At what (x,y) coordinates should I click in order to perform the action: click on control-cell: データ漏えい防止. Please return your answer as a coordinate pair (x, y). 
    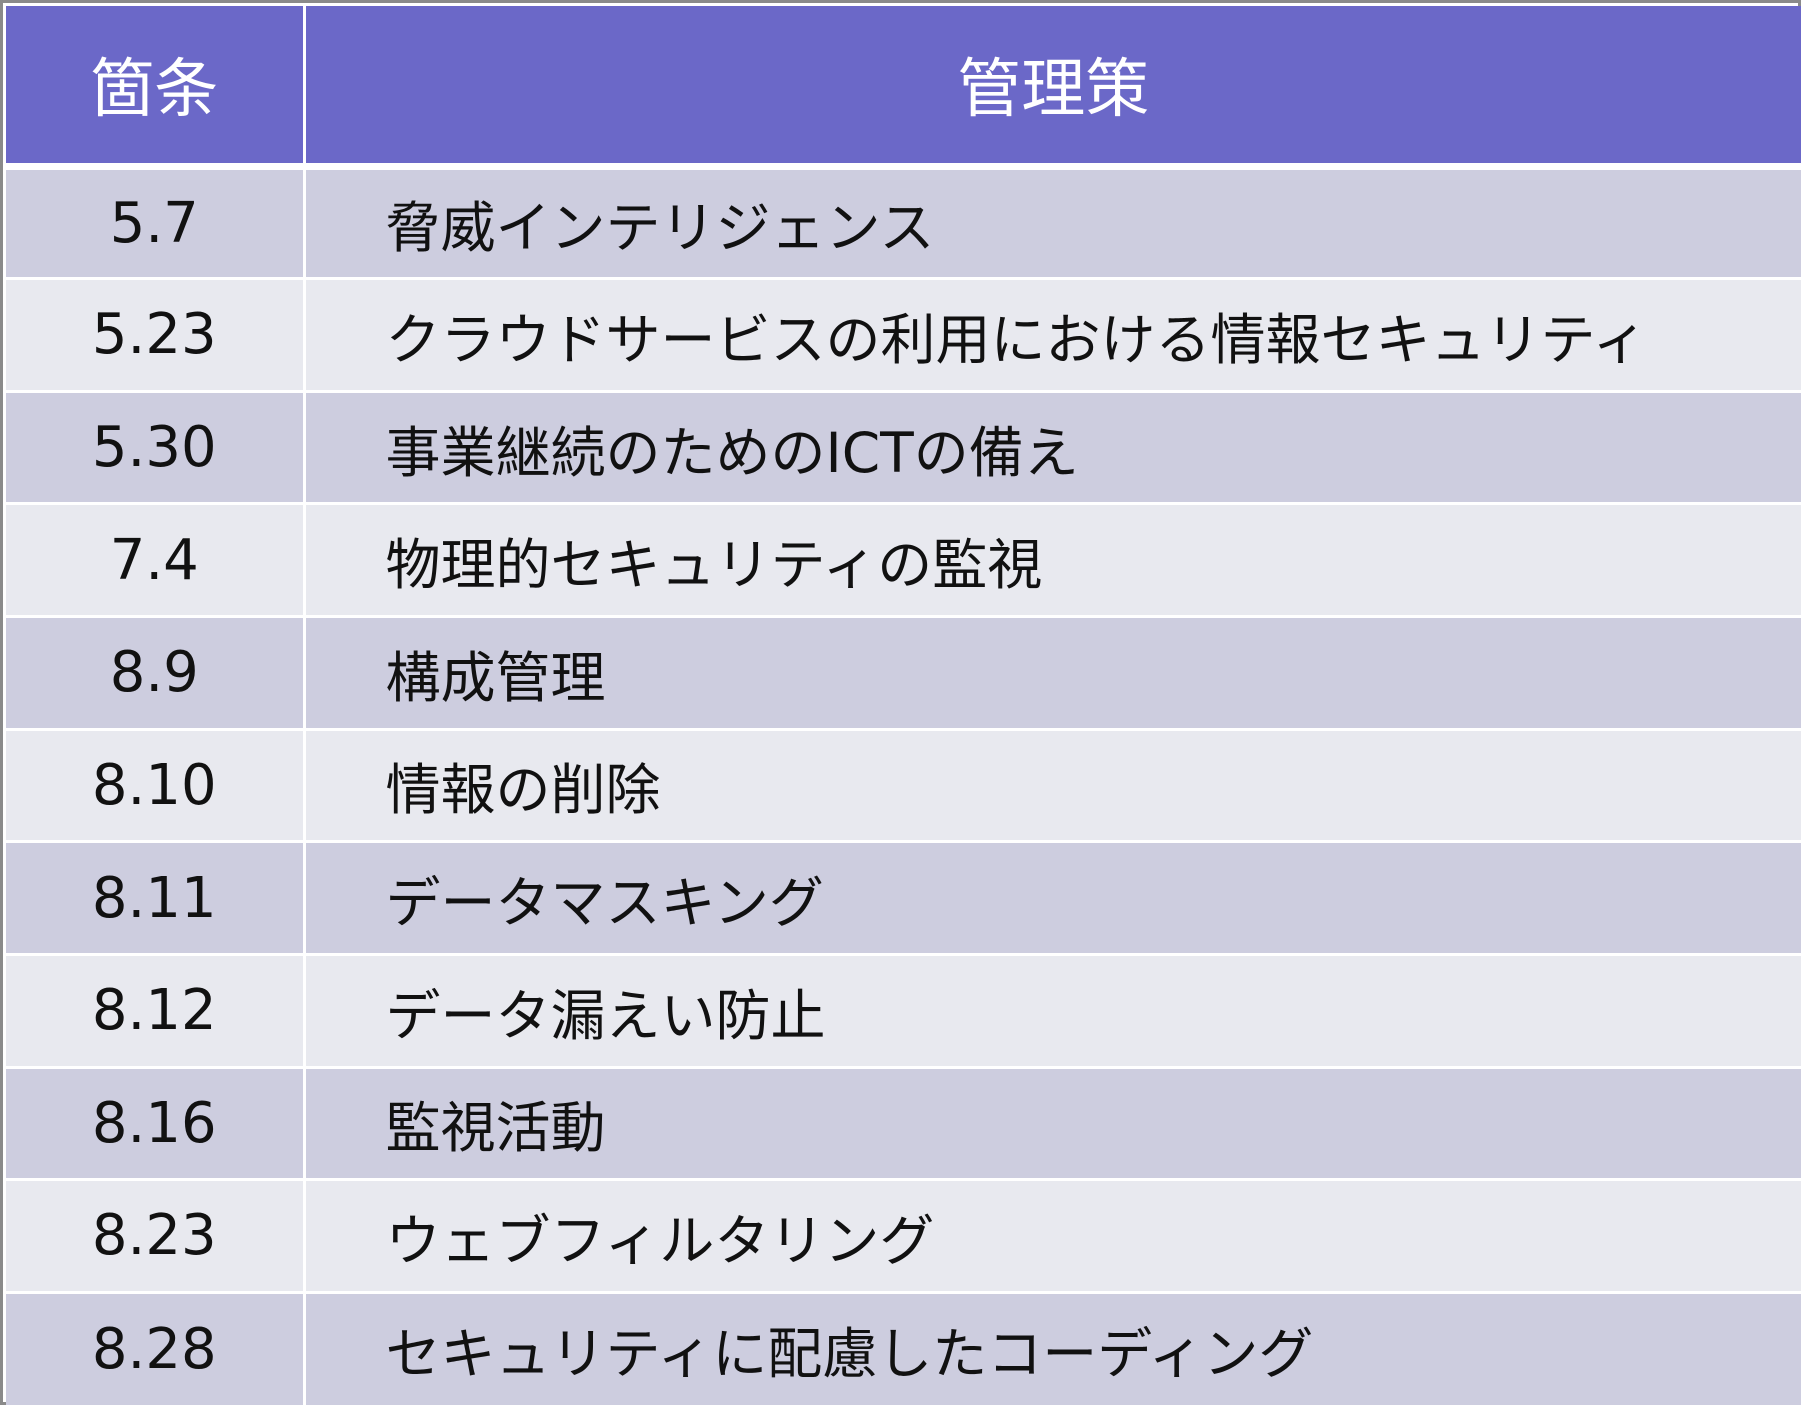
    Looking at the image, I should click on (1052, 1011).